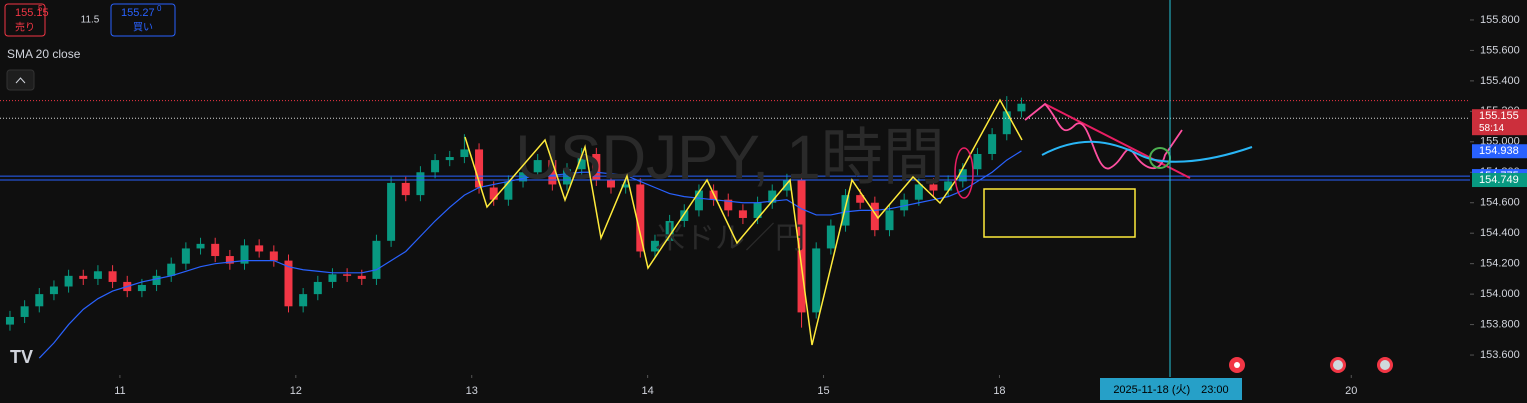 The height and width of the screenshot is (403, 1527). Describe the element at coordinates (119, 391) in the screenshot. I see `x-tick-label: 11` at that location.